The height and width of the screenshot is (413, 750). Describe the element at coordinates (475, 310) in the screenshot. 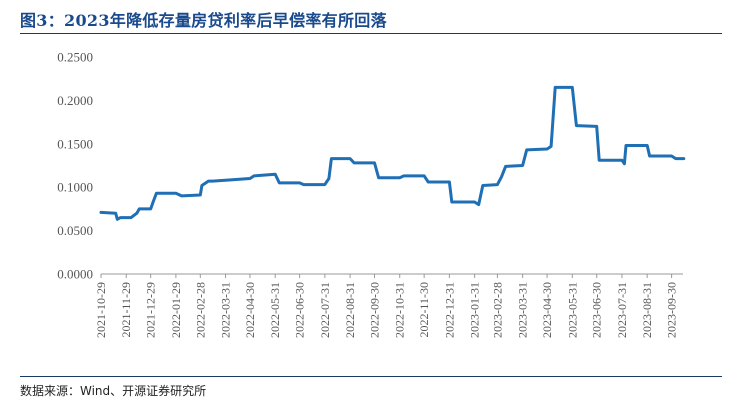

I see `x-tick-label: 2023-01-31` at that location.